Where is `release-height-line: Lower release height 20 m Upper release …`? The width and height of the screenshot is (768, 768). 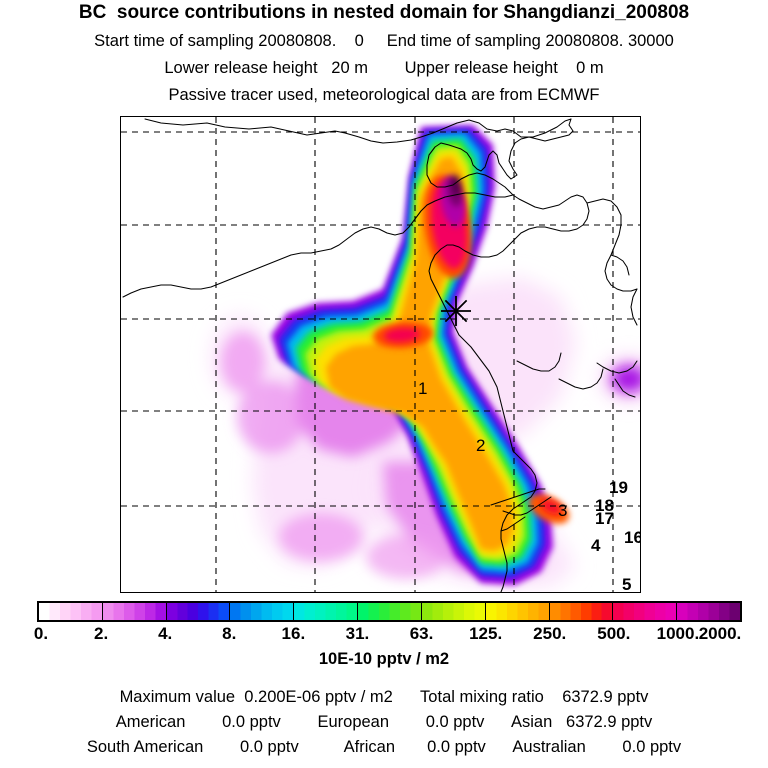 release-height-line: Lower release height 20 m Upper release … is located at coordinates (384, 68).